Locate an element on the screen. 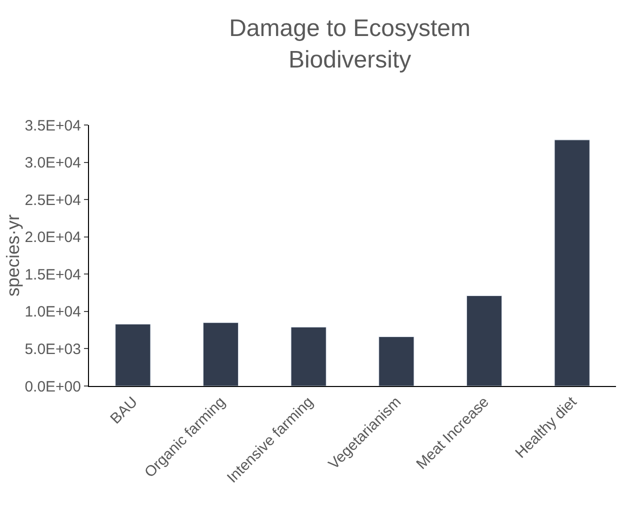 Image resolution: width=636 pixels, height=516 pixels. y-tick-label: 1.0E+04 is located at coordinates (52, 312).